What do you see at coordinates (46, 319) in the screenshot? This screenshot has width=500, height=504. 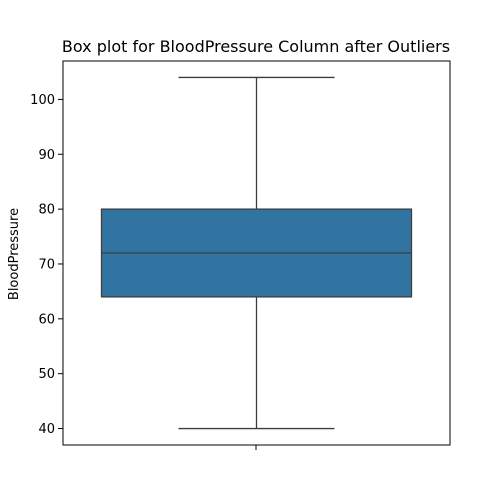 I see `y-tick-label: 60` at bounding box center [46, 319].